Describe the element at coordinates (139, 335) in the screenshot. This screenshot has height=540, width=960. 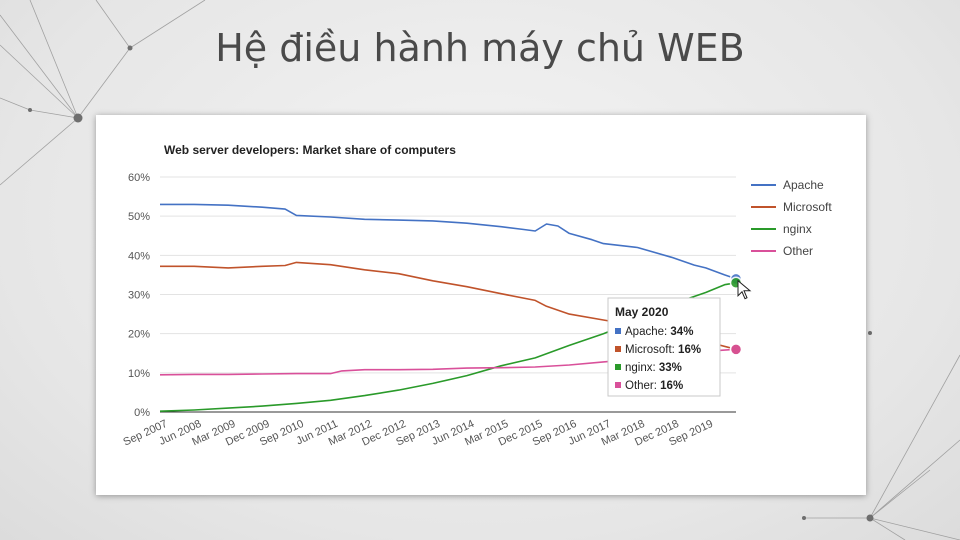
I see `y-tick-label: 20%` at that location.